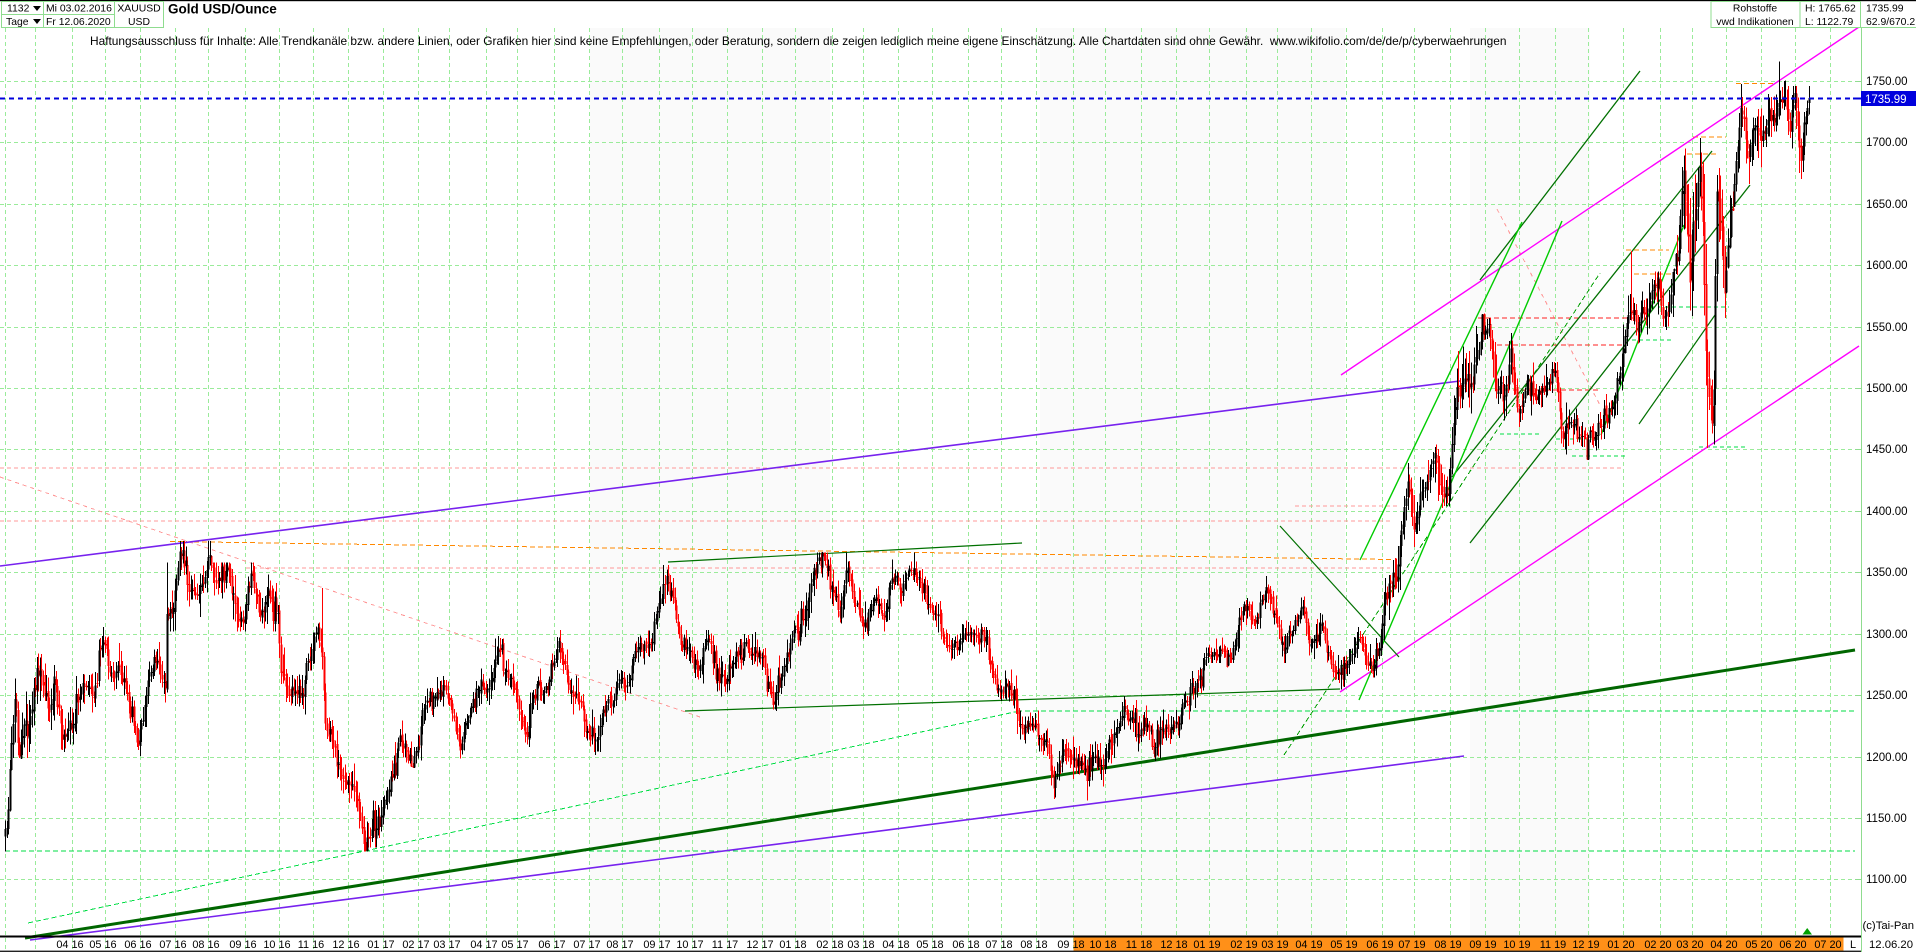  Describe the element at coordinates (1792, 945) in the screenshot. I see `svg-text: 06 20` at that location.